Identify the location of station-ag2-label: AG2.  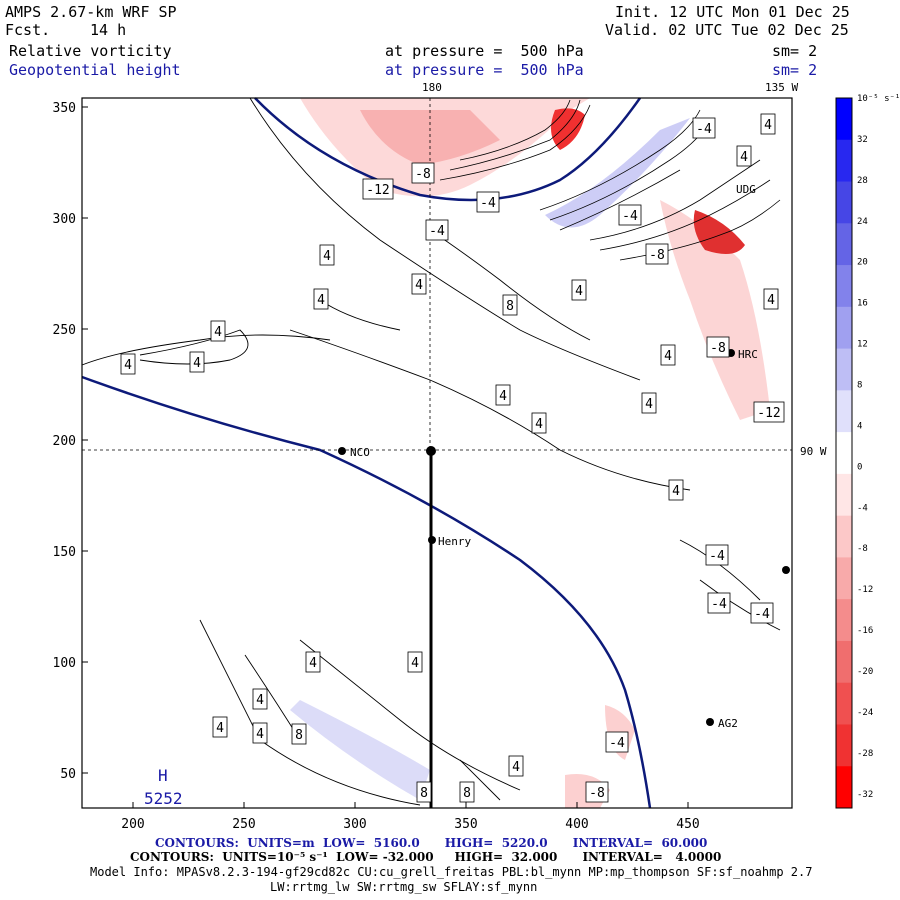
(728, 723).